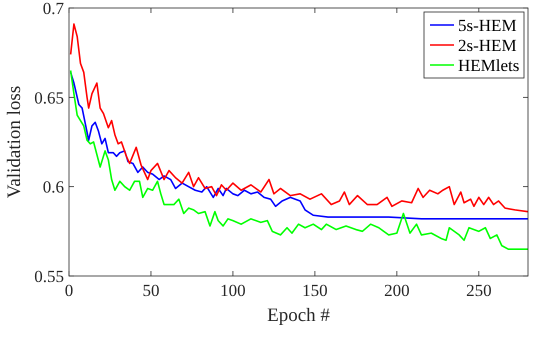 The height and width of the screenshot is (337, 539). Describe the element at coordinates (487, 45) in the screenshot. I see `legend-label: 2s-HEM` at that location.